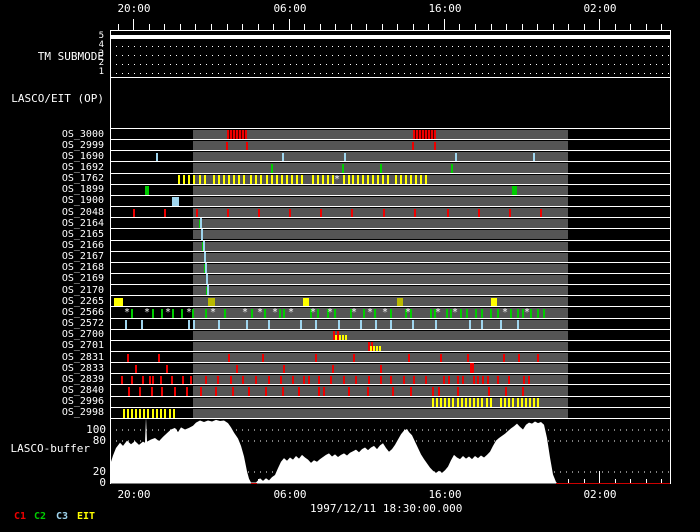 The image size is (700, 532). What do you see at coordinates (390, 212) in the screenshot?
I see `timeline-row-OS_2048` at bounding box center [390, 212].